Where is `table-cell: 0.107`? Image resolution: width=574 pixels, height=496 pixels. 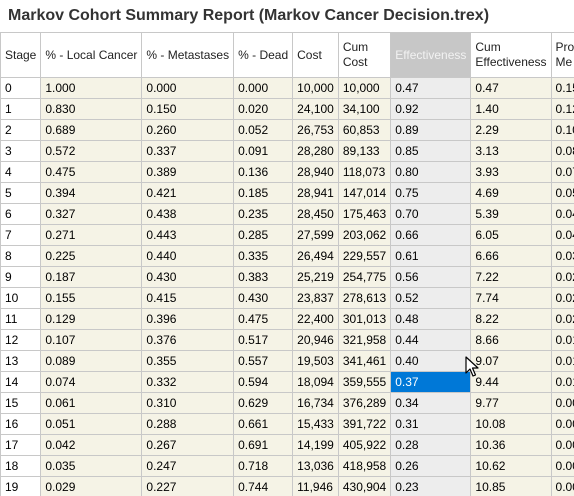 table-cell: 0.107 is located at coordinates (91, 340).